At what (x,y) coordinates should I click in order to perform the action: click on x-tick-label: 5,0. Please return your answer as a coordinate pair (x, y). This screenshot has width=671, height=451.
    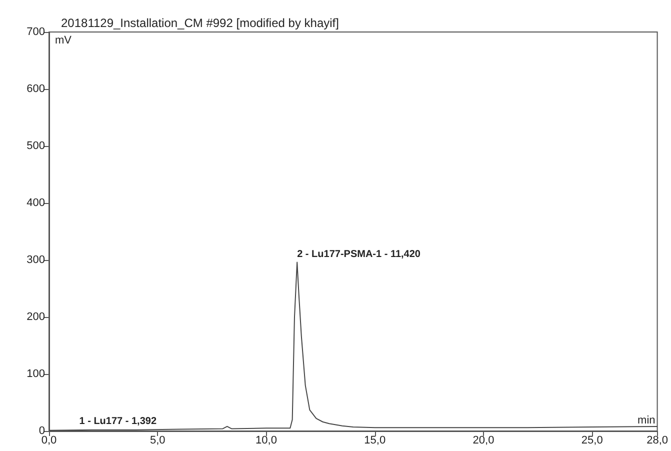
    Looking at the image, I should click on (158, 440).